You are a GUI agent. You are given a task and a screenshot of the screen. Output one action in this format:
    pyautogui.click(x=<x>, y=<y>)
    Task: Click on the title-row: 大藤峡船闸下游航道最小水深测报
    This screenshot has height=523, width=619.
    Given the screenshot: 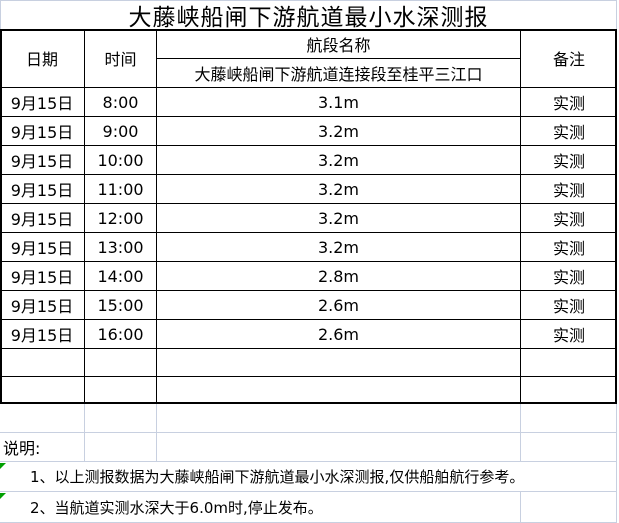 What is the action you would take?
    pyautogui.click(x=308, y=15)
    